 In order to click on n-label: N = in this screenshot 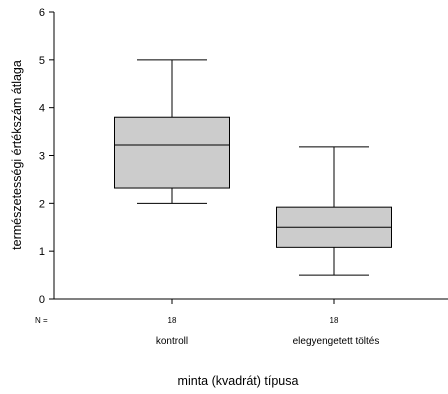, I will do `click(41, 320)`.